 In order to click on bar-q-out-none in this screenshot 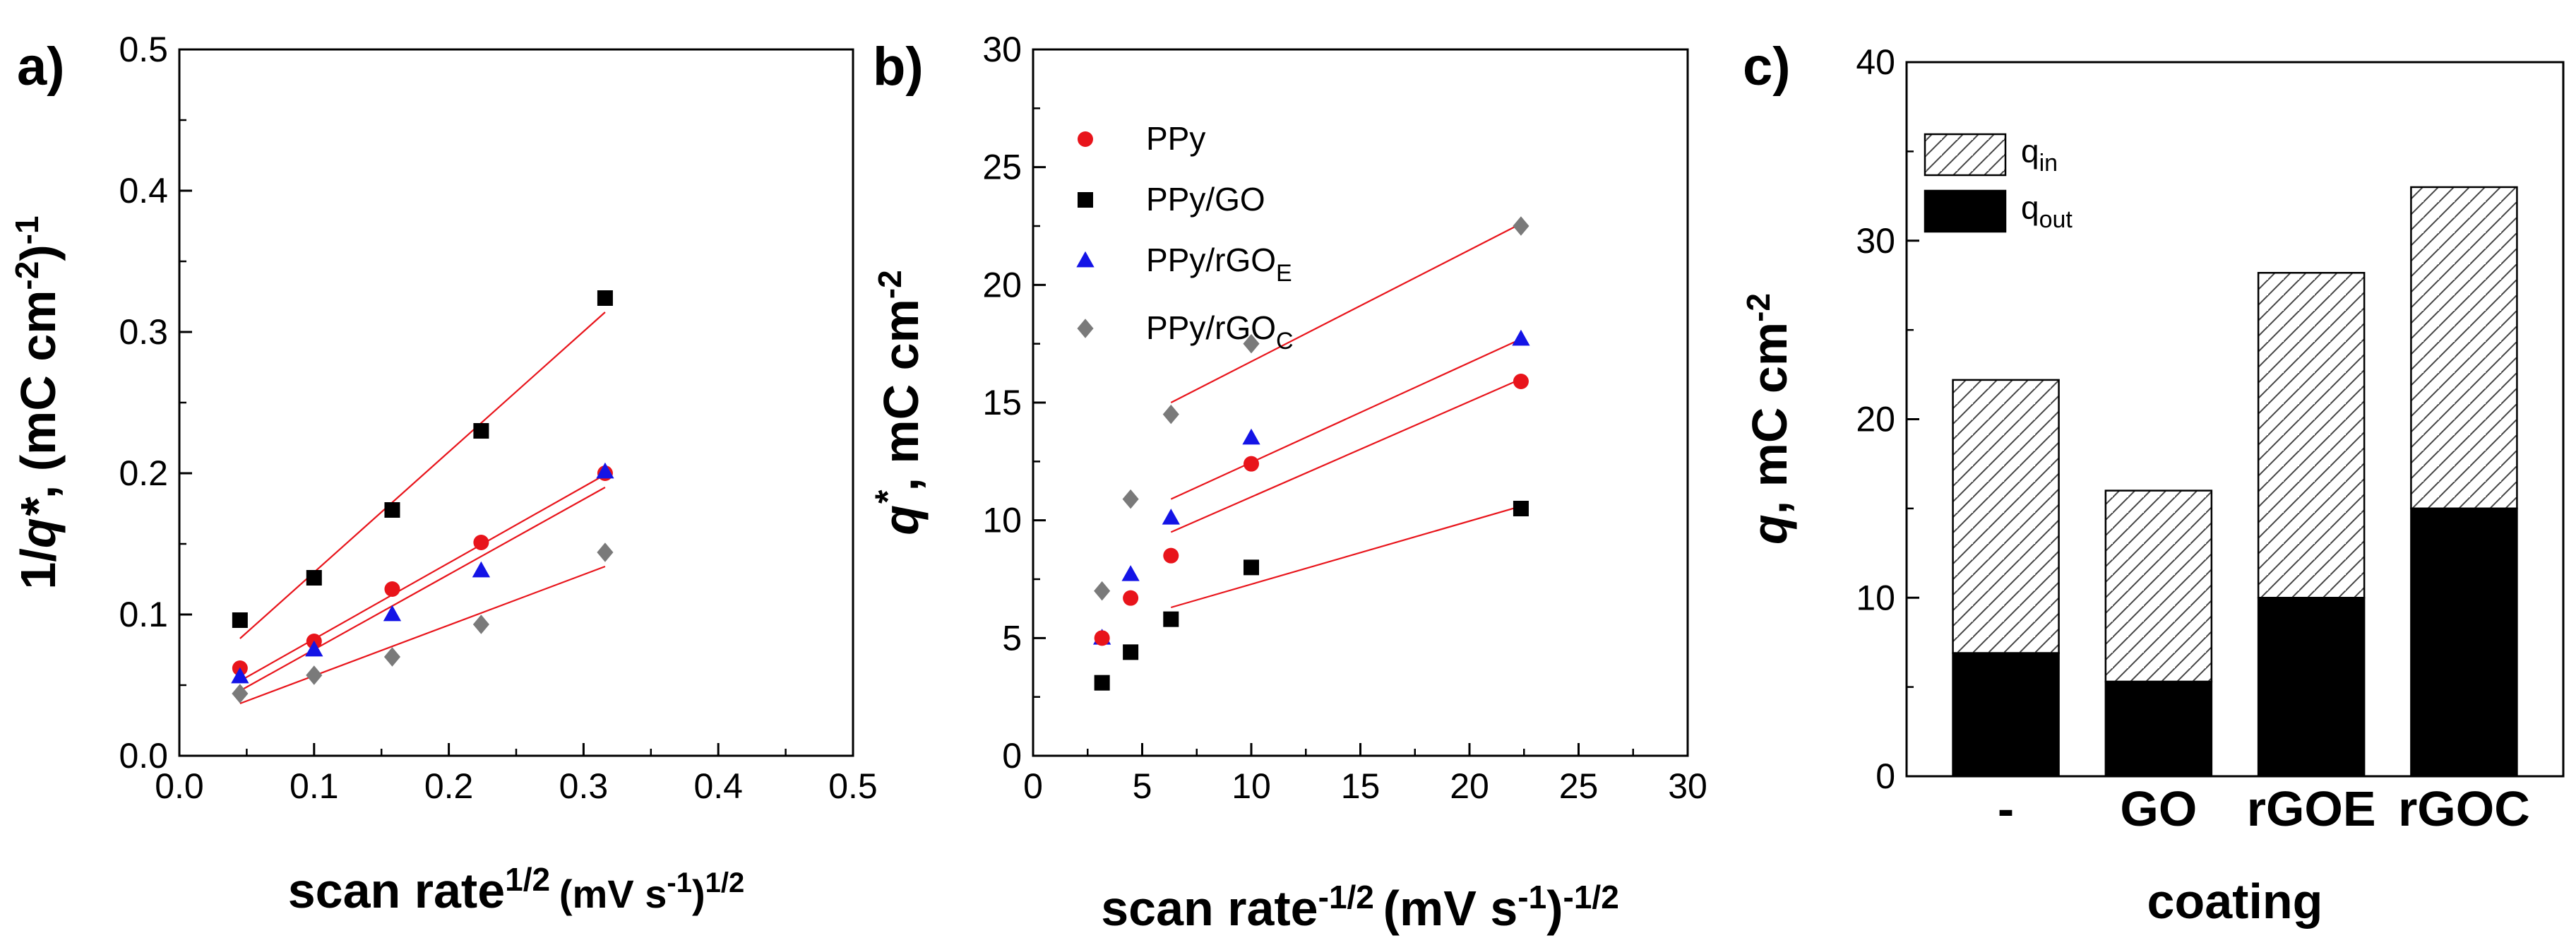, I will do `click(2006, 715)`.